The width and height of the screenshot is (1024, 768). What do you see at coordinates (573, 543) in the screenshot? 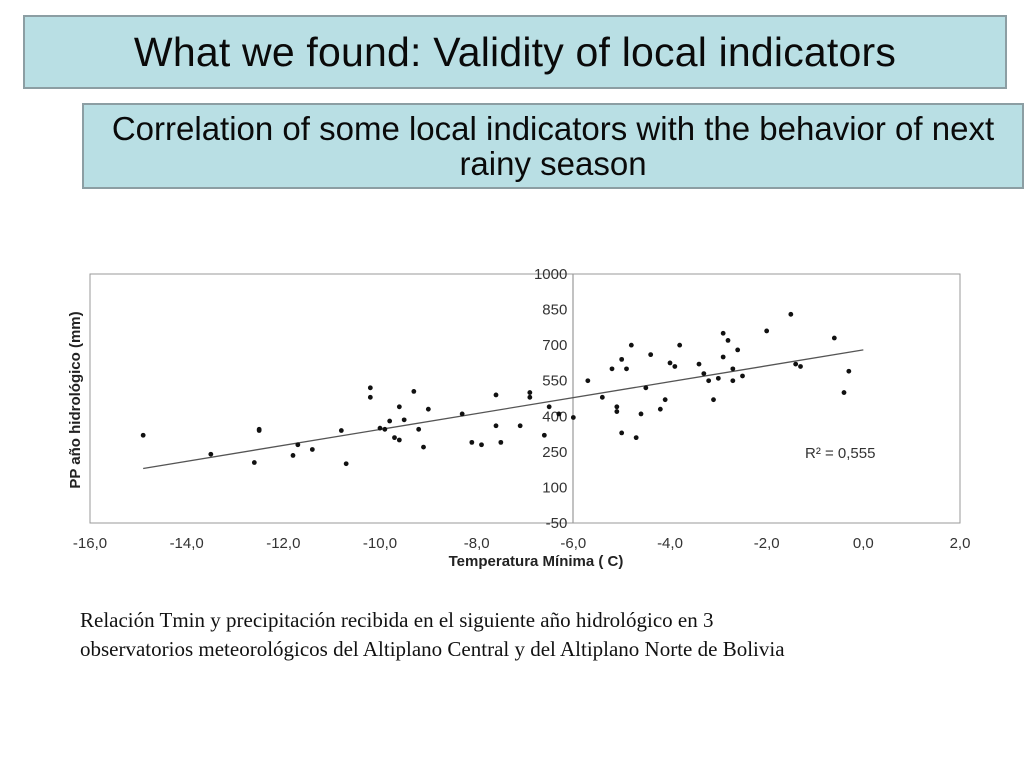
I see `x-tick-label: -6,0` at bounding box center [573, 543].